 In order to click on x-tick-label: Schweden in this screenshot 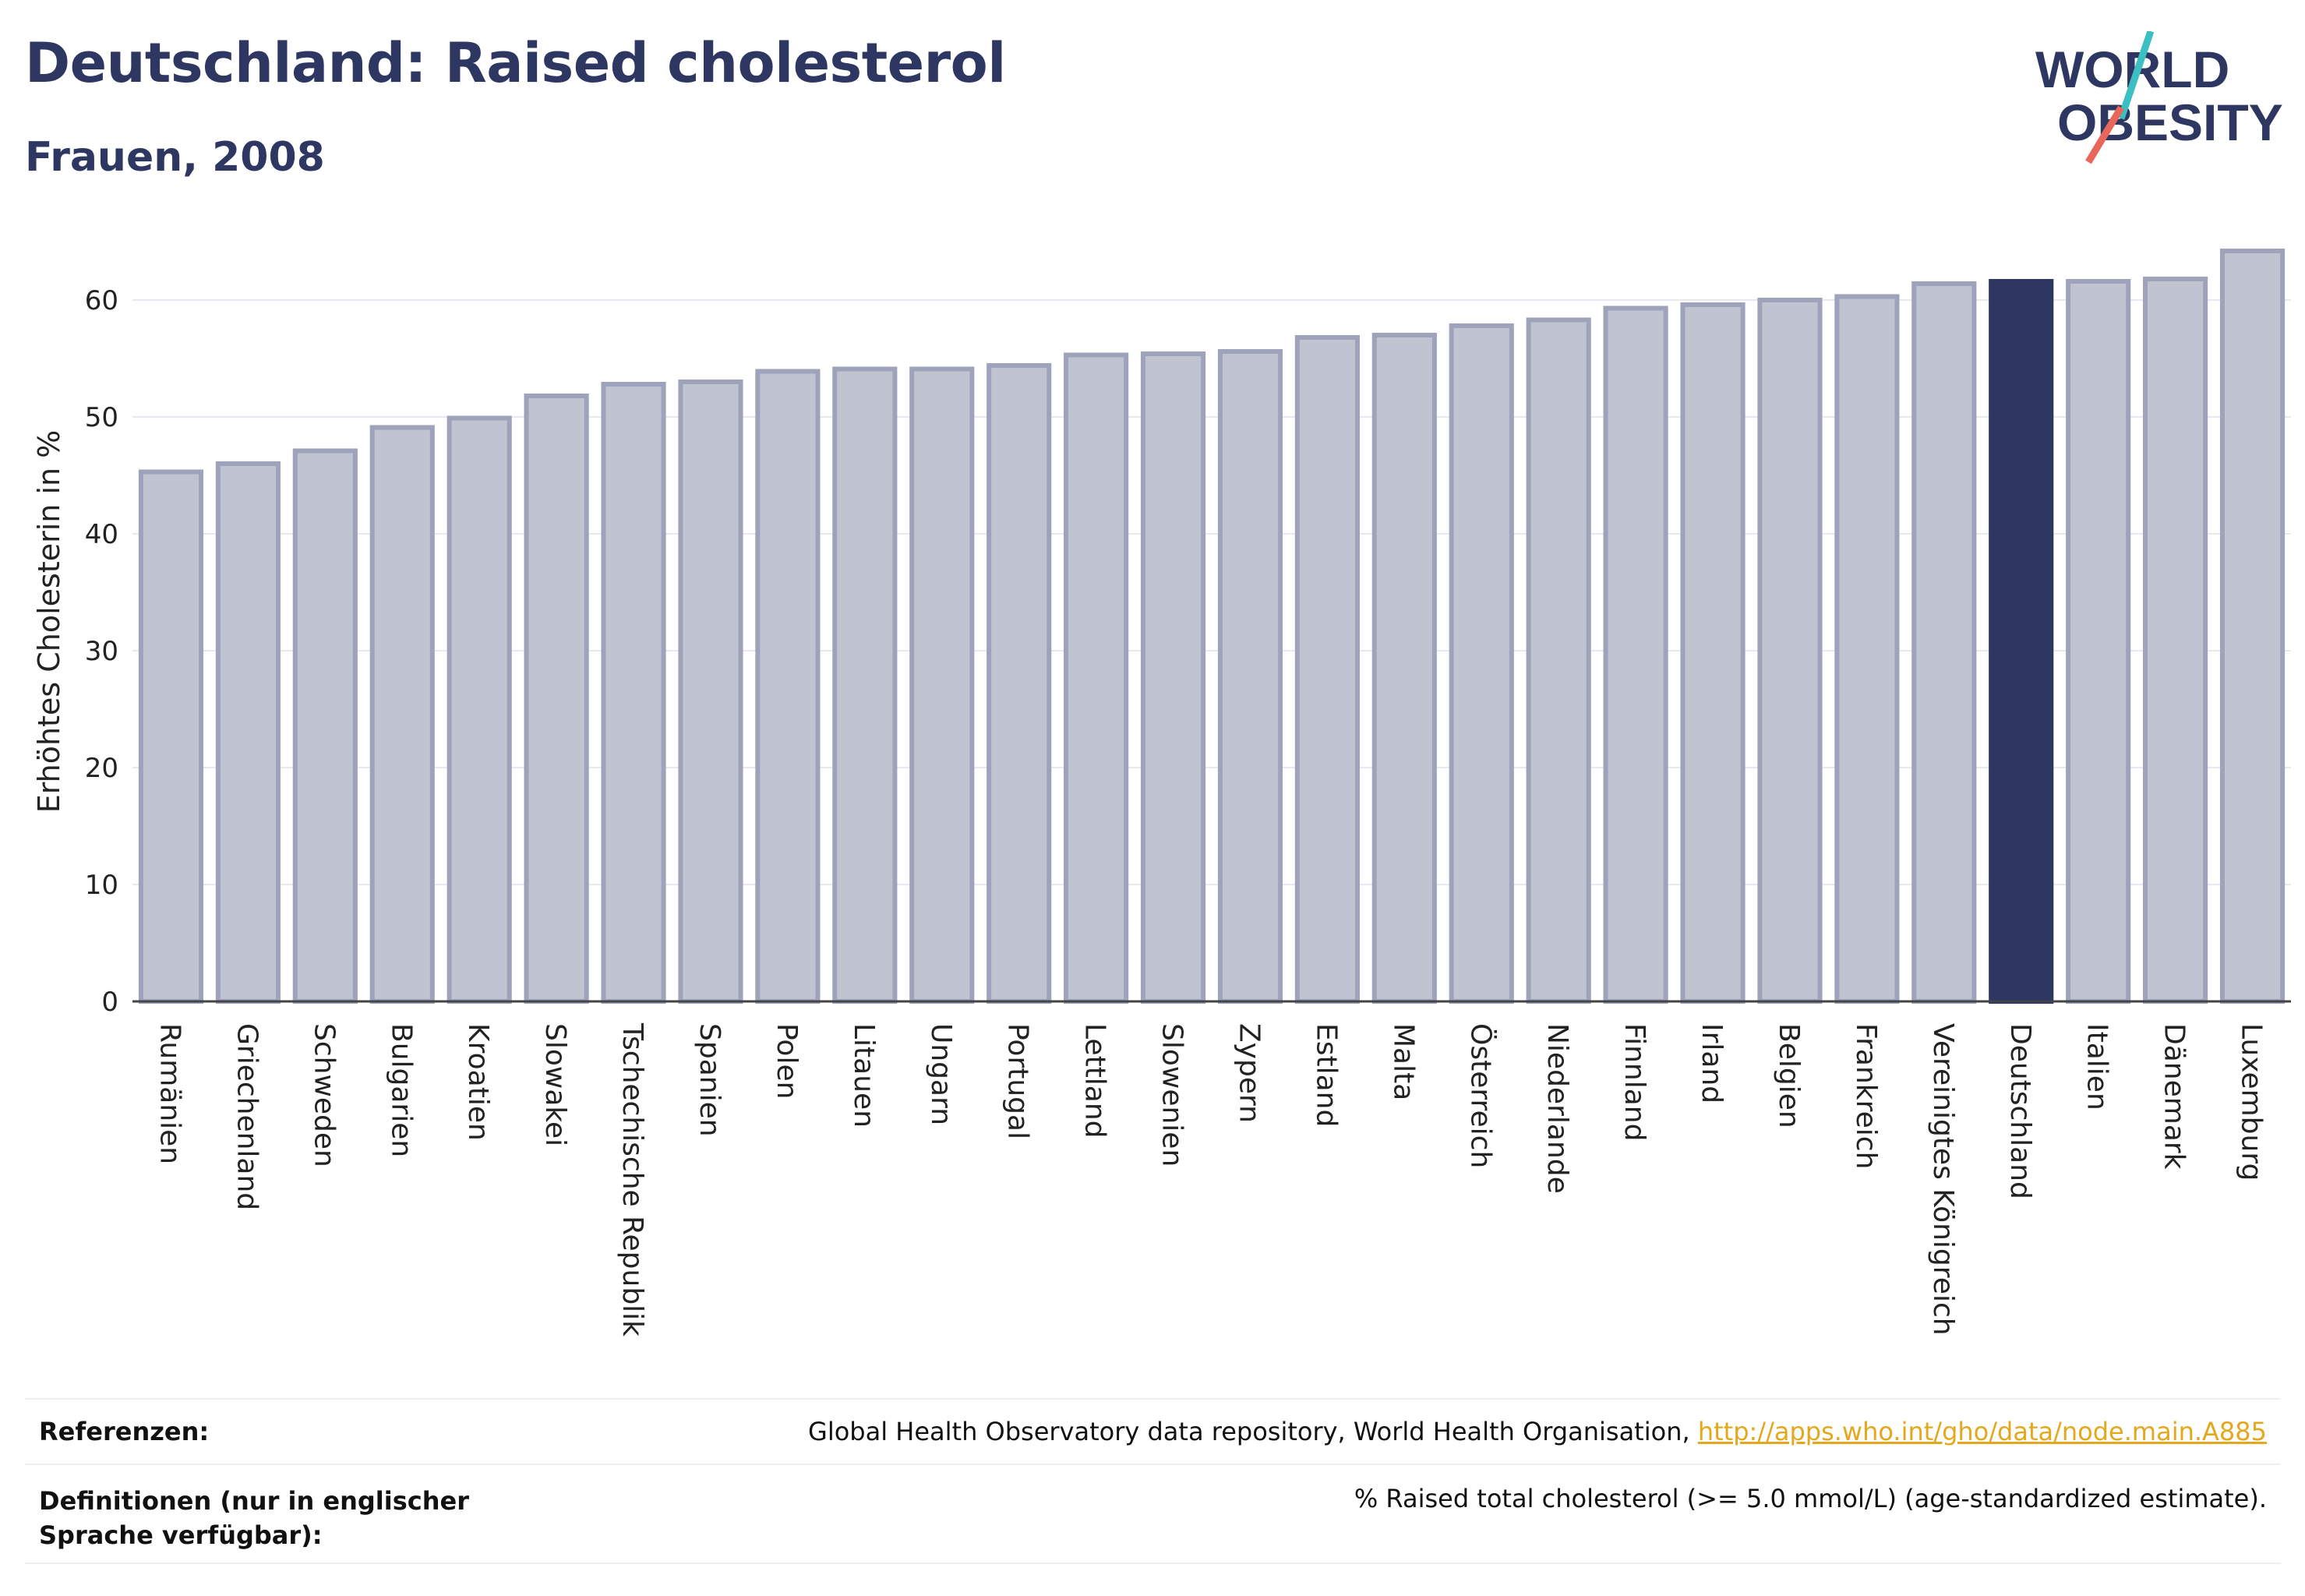, I will do `click(324, 1095)`.